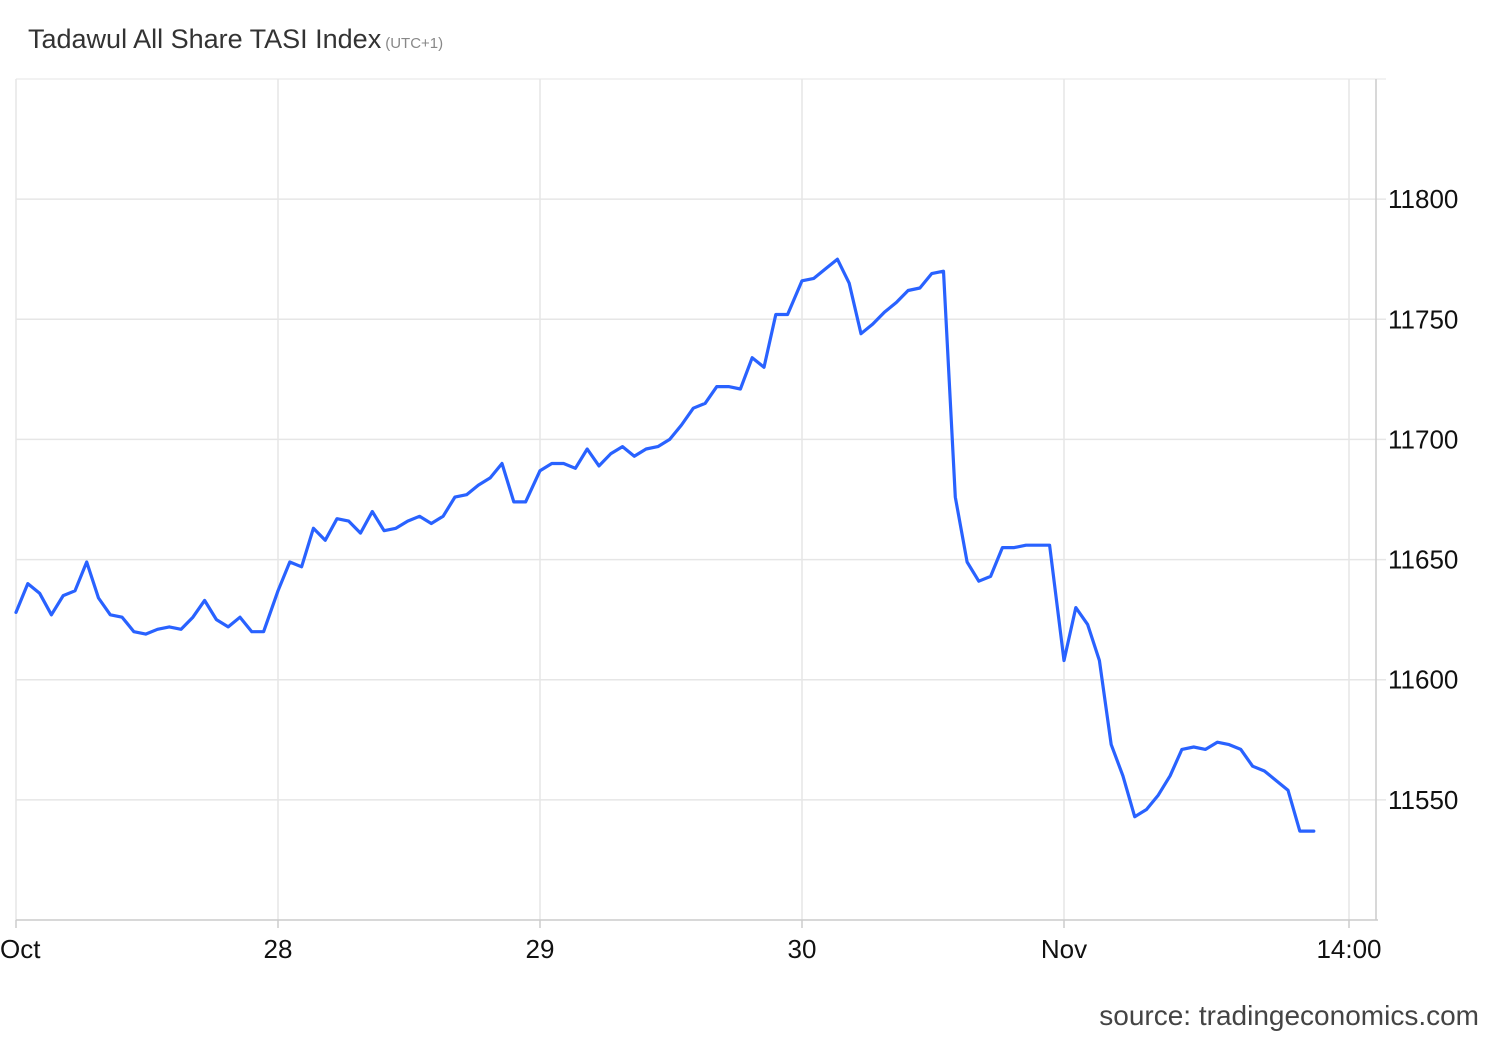  I want to click on y-tick-label: 11700, so click(1423, 439).